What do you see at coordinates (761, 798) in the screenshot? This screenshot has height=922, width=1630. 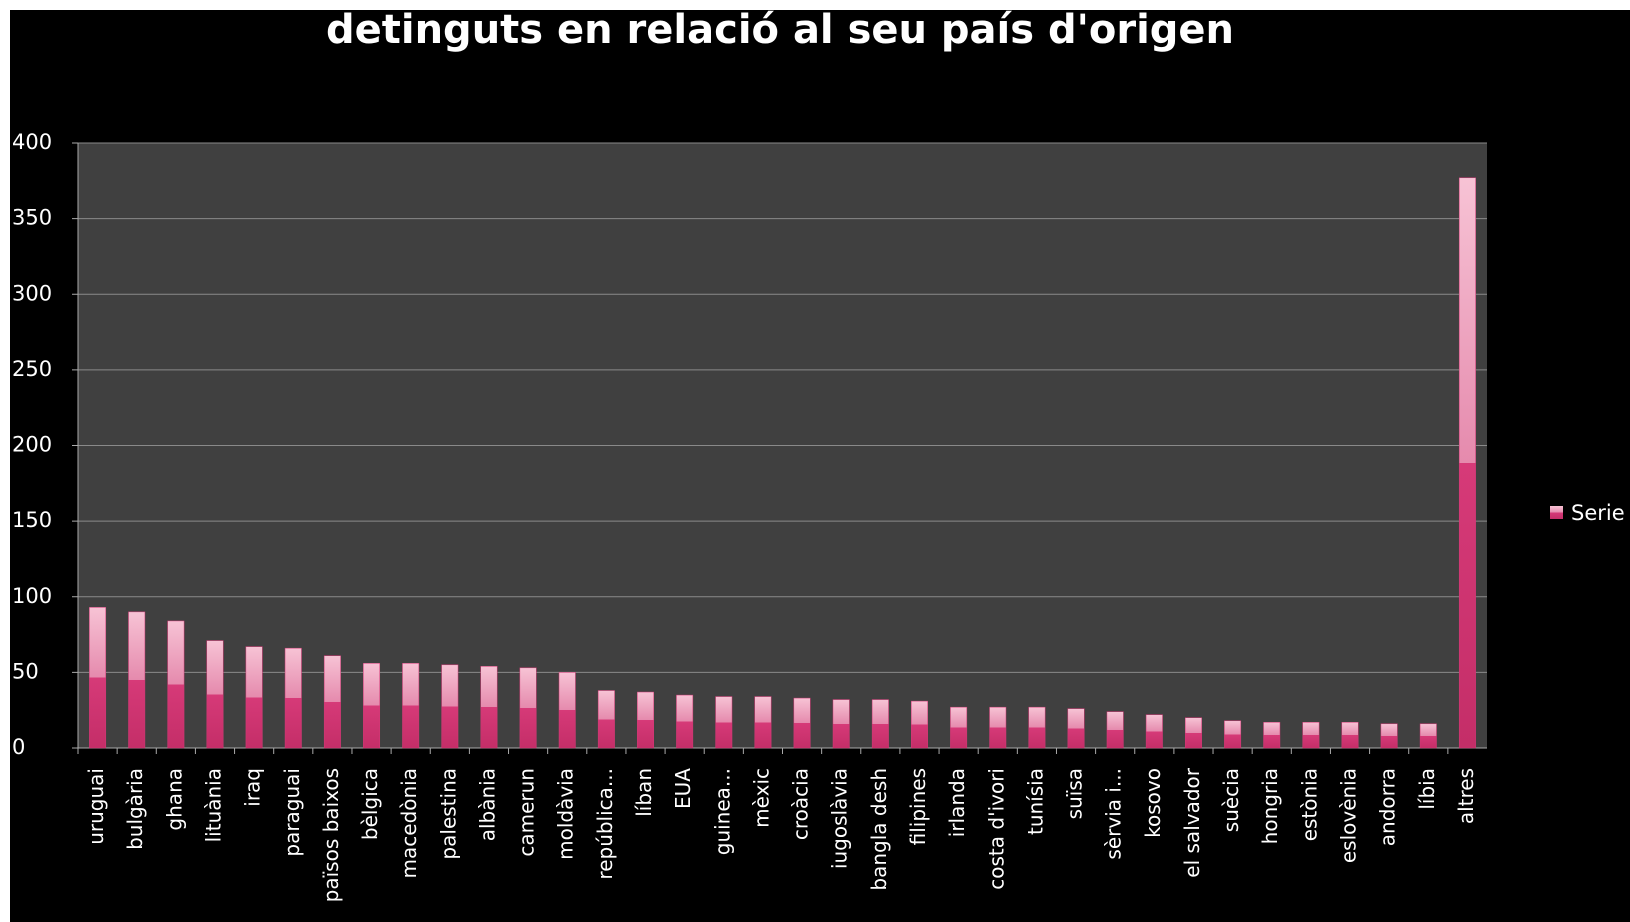 I see `x-tick-label: mèxic` at bounding box center [761, 798].